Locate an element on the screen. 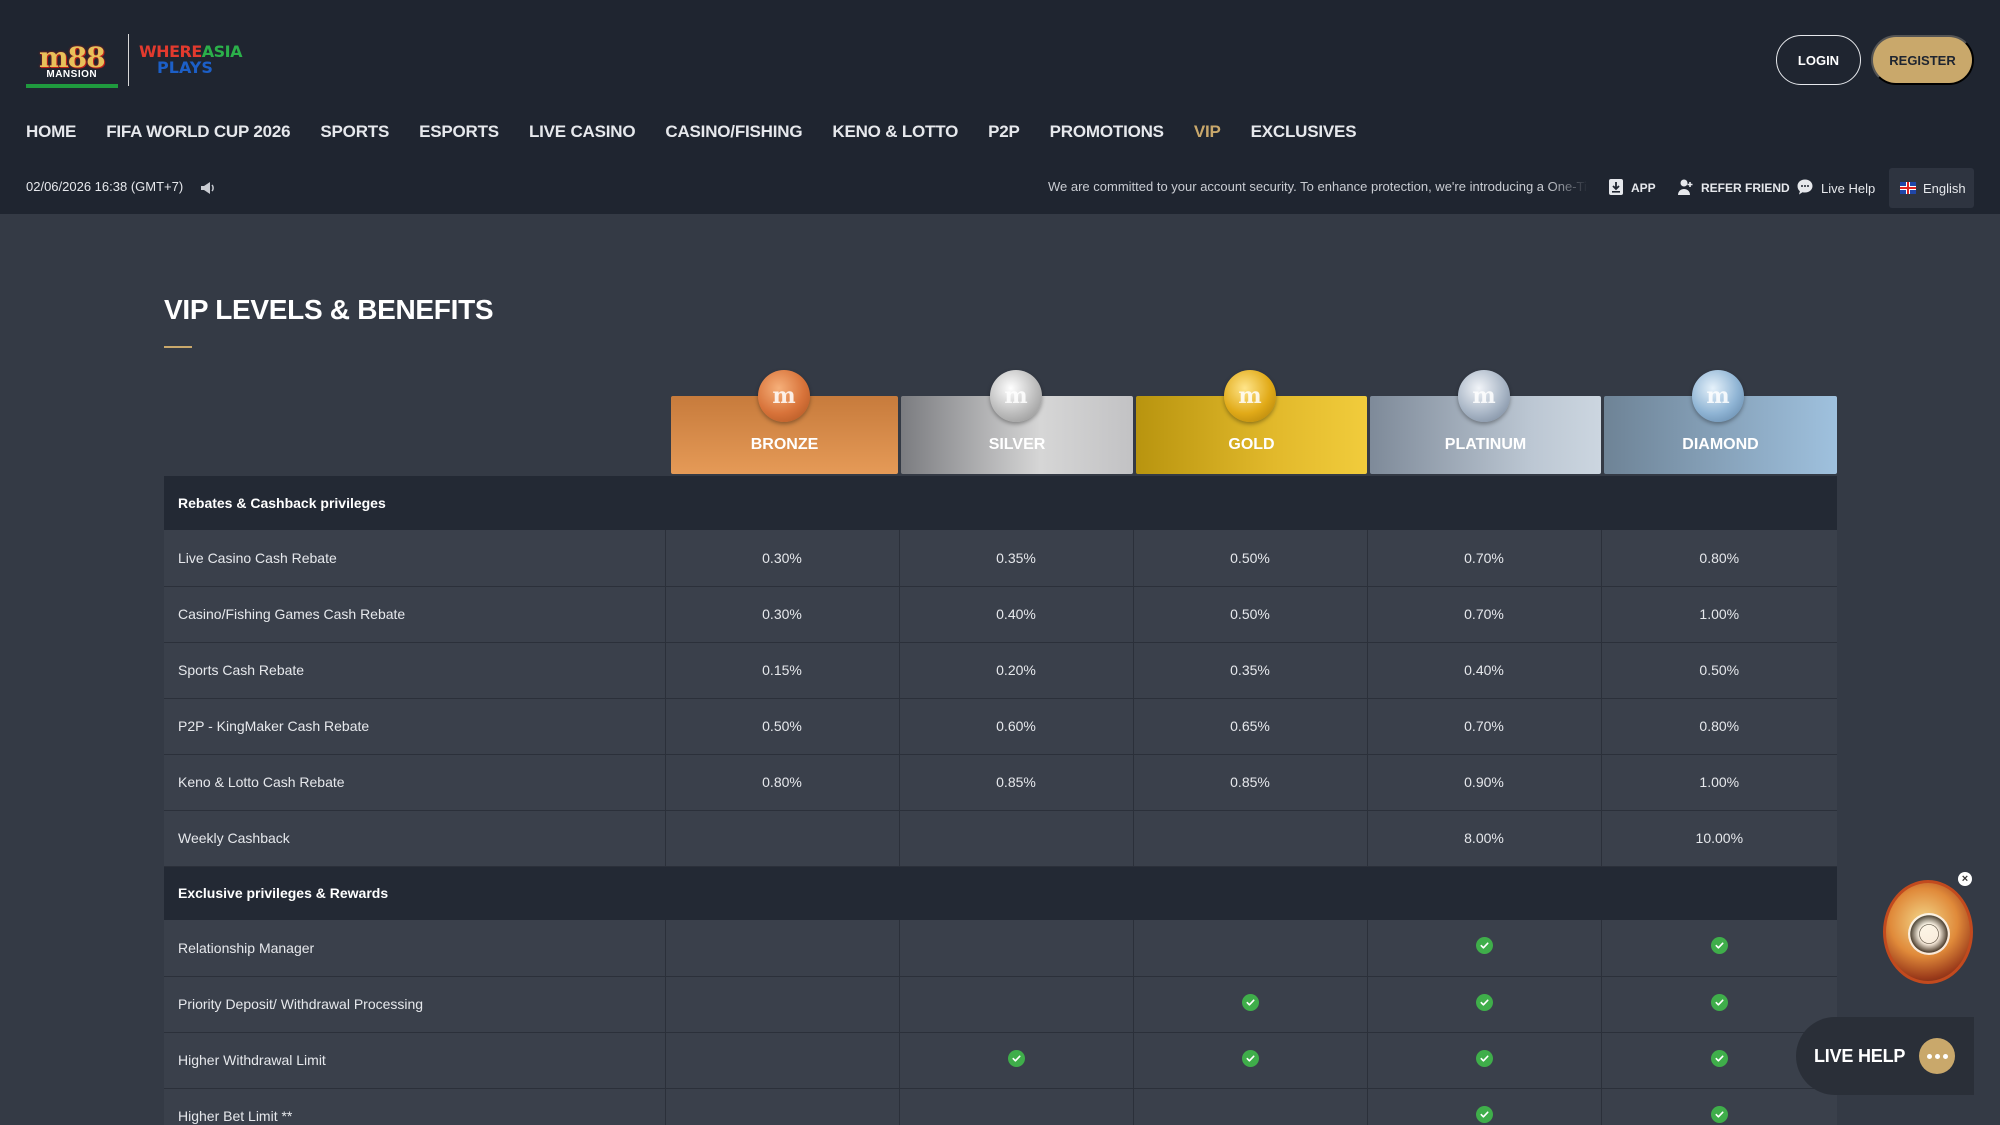 The height and width of the screenshot is (1125, 2000). close-icon: × is located at coordinates (1965, 879).